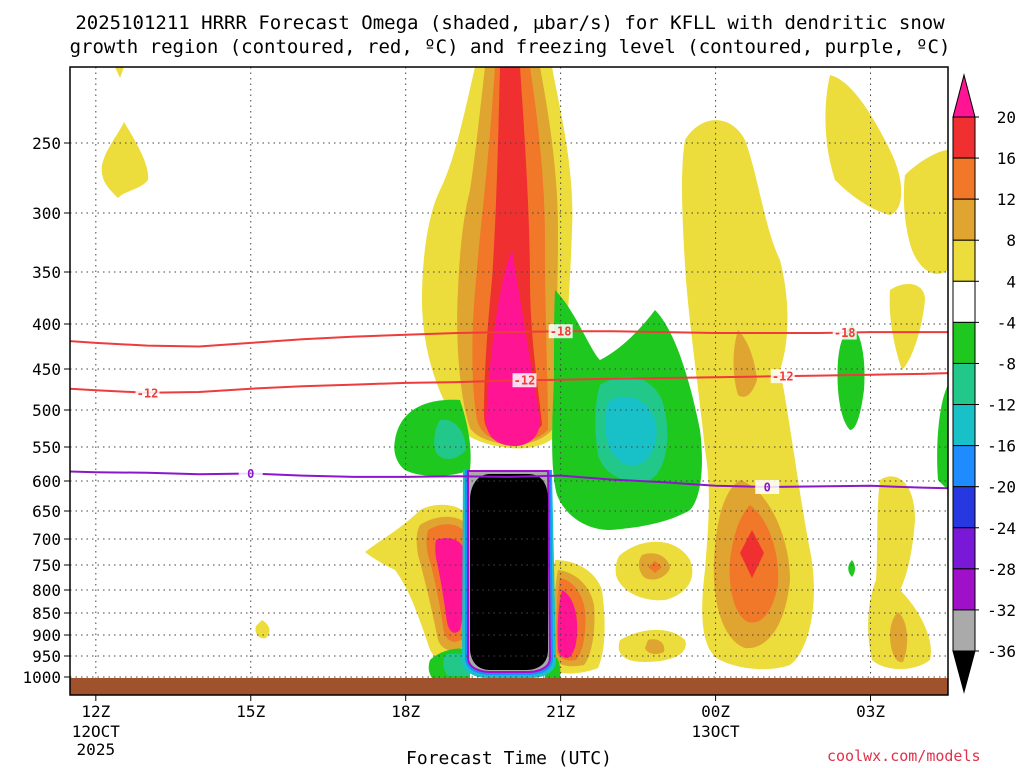 Image resolution: width=1024 pixels, height=768 pixels. What do you see at coordinates (46, 447) in the screenshot?
I see `y-tick-label: 550` at bounding box center [46, 447].